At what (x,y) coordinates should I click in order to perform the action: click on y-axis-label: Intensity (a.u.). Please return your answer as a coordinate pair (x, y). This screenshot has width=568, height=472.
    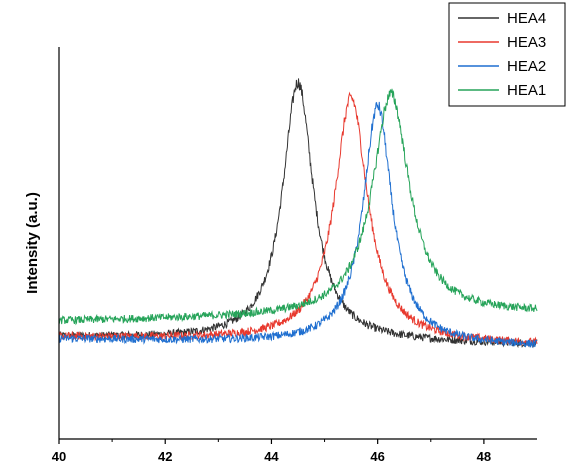
    Looking at the image, I should click on (32, 243).